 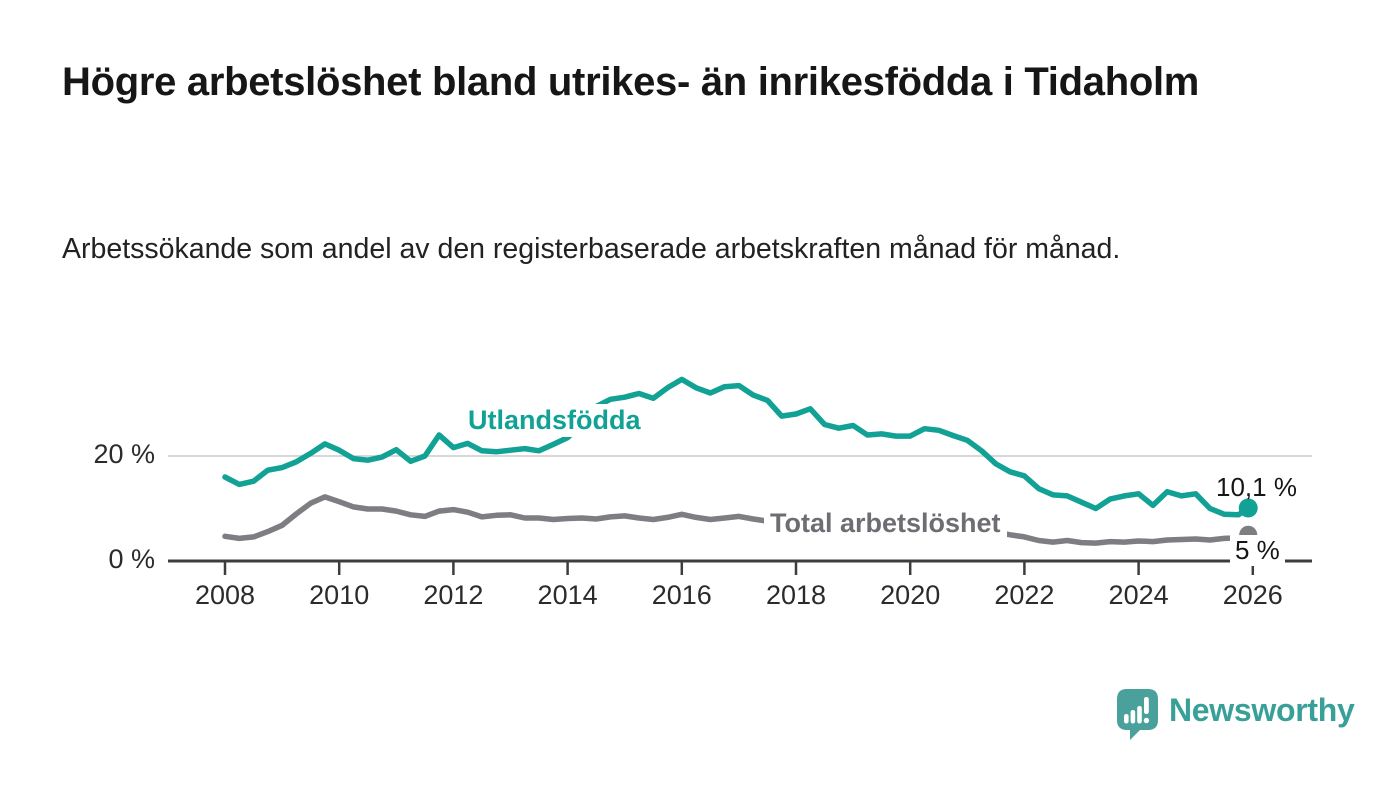 What do you see at coordinates (910, 595) in the screenshot?
I see `x-tick-label-2020: 2020` at bounding box center [910, 595].